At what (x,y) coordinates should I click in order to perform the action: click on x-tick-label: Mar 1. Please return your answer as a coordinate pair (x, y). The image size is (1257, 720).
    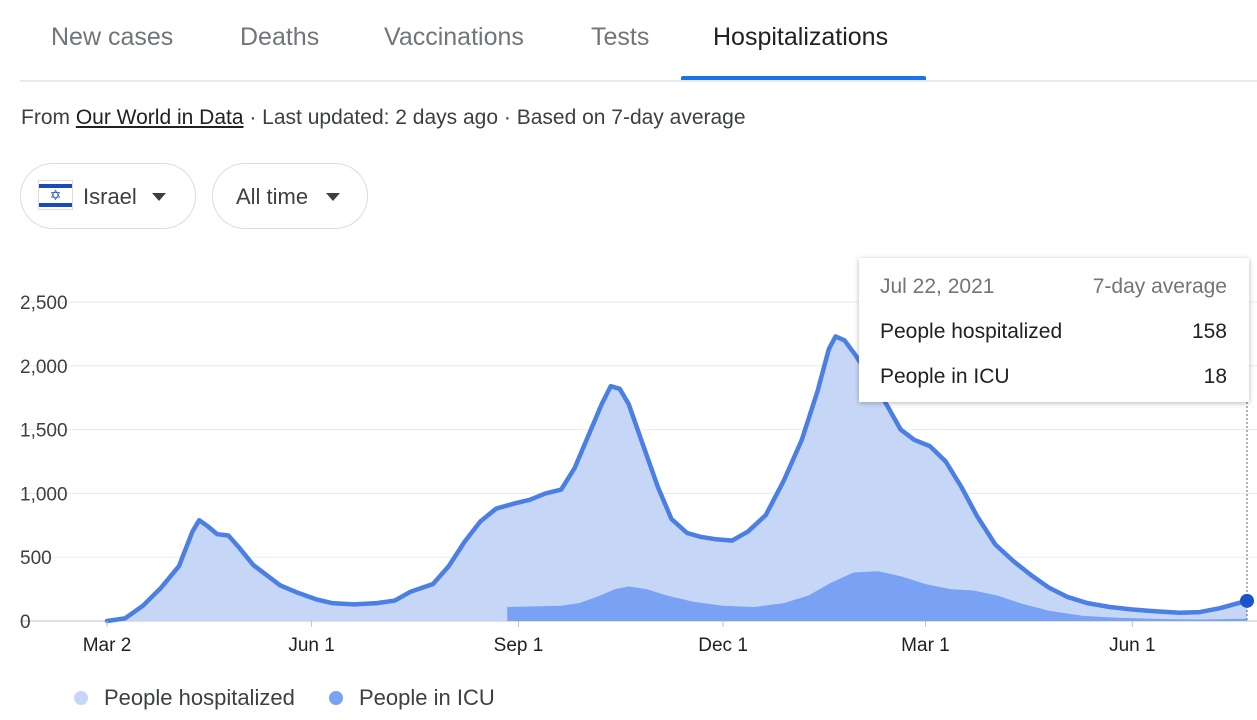
    Looking at the image, I should click on (925, 645).